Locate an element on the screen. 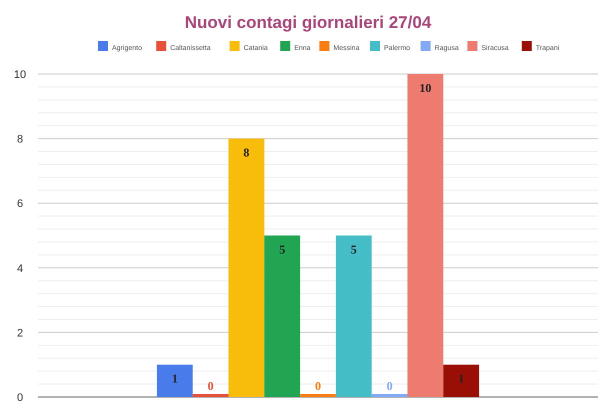  y-tick-label: 2 is located at coordinates (20, 333).